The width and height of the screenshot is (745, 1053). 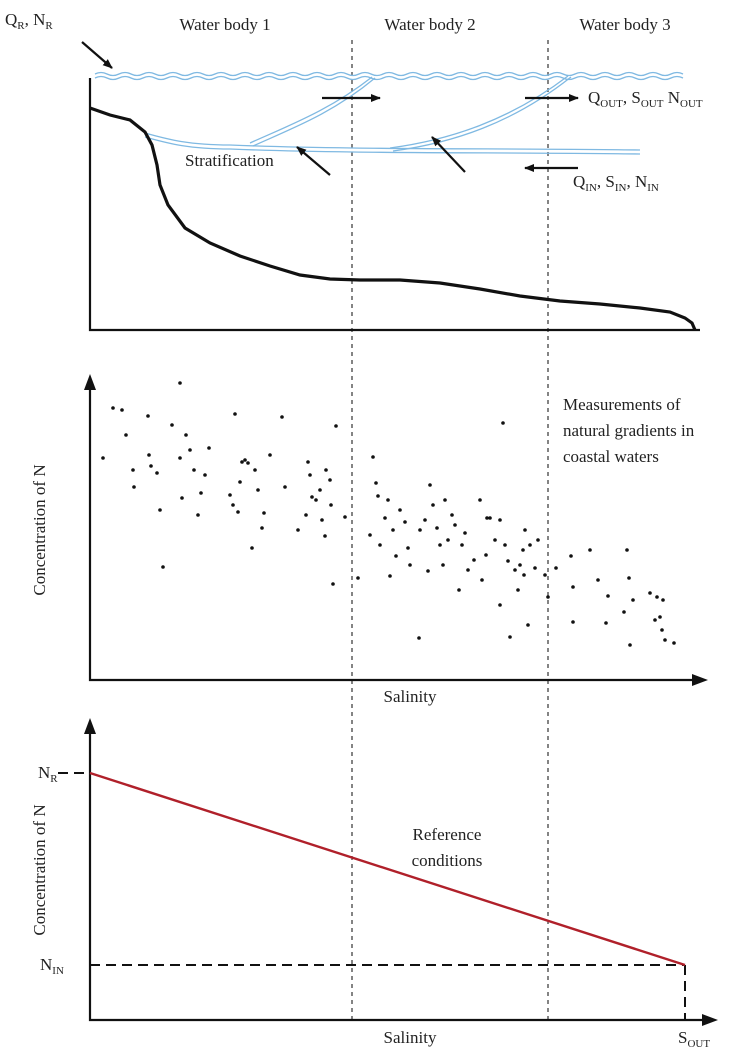 I want to click on water-body-label: Water body 1, so click(x=224, y=24).